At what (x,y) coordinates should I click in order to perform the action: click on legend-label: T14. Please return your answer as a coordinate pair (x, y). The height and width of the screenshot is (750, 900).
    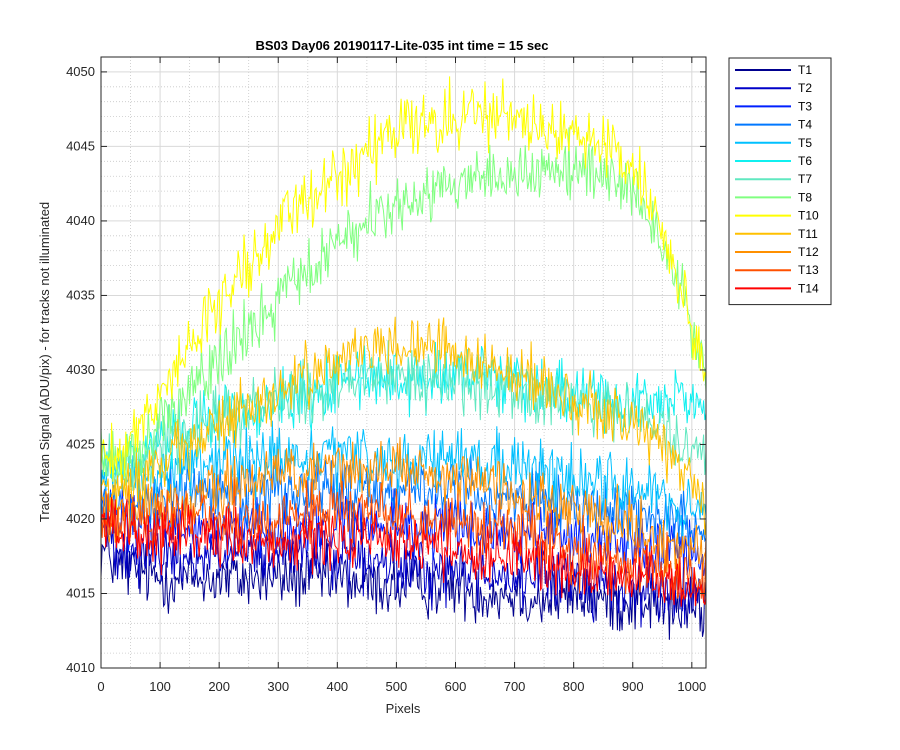
    Looking at the image, I should click on (808, 288).